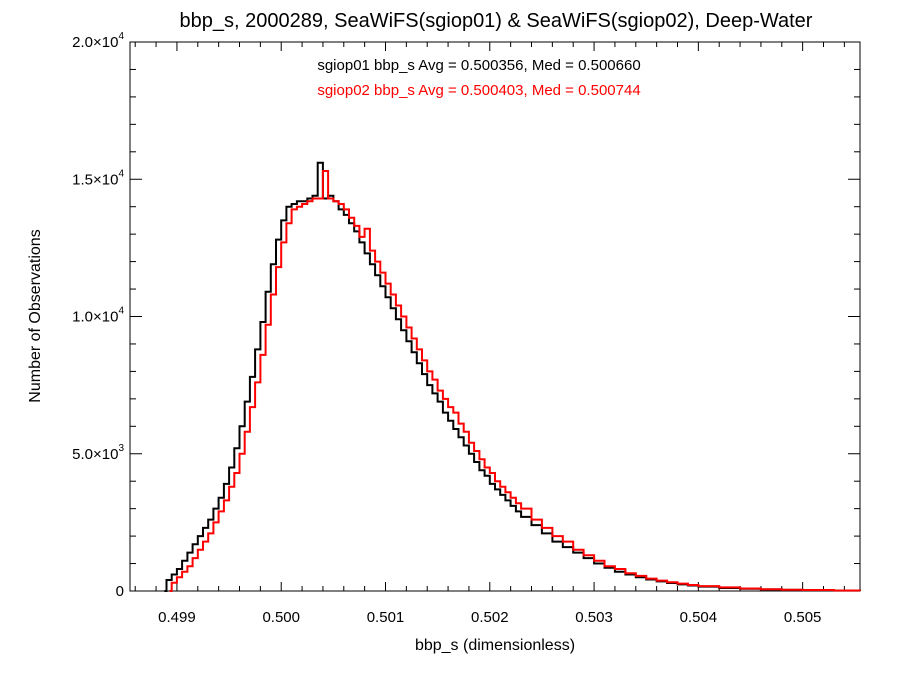  I want to click on y-tick-label: 0, so click(120, 591).